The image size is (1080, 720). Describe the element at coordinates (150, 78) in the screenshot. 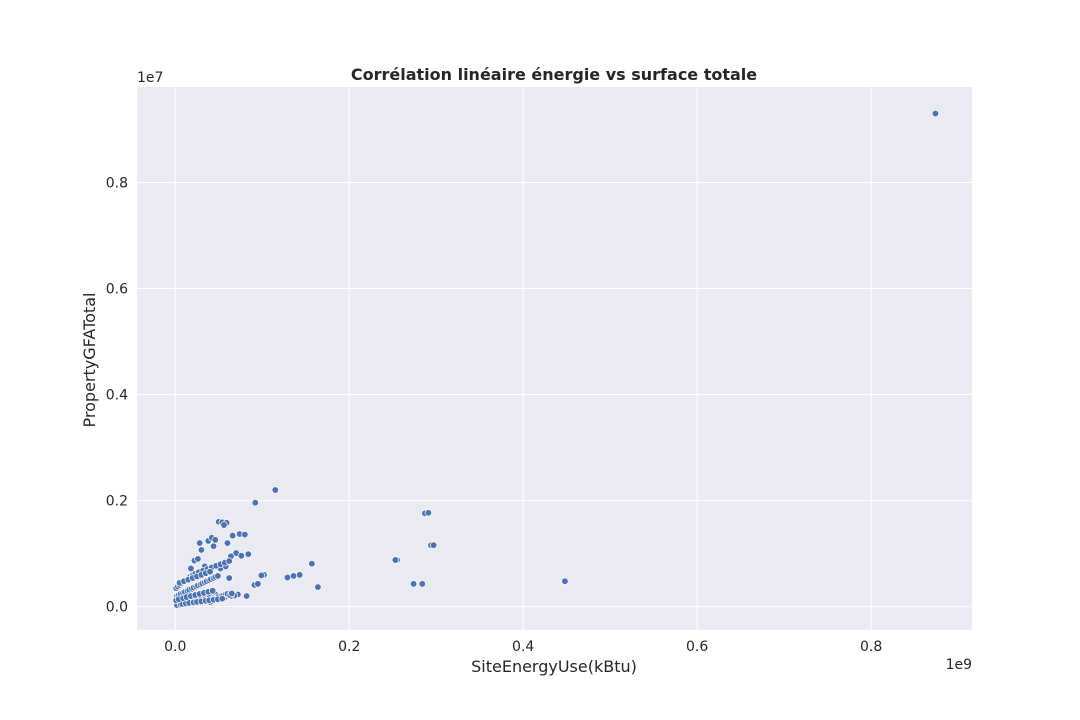

I see `y-offset-label: 1e7` at that location.